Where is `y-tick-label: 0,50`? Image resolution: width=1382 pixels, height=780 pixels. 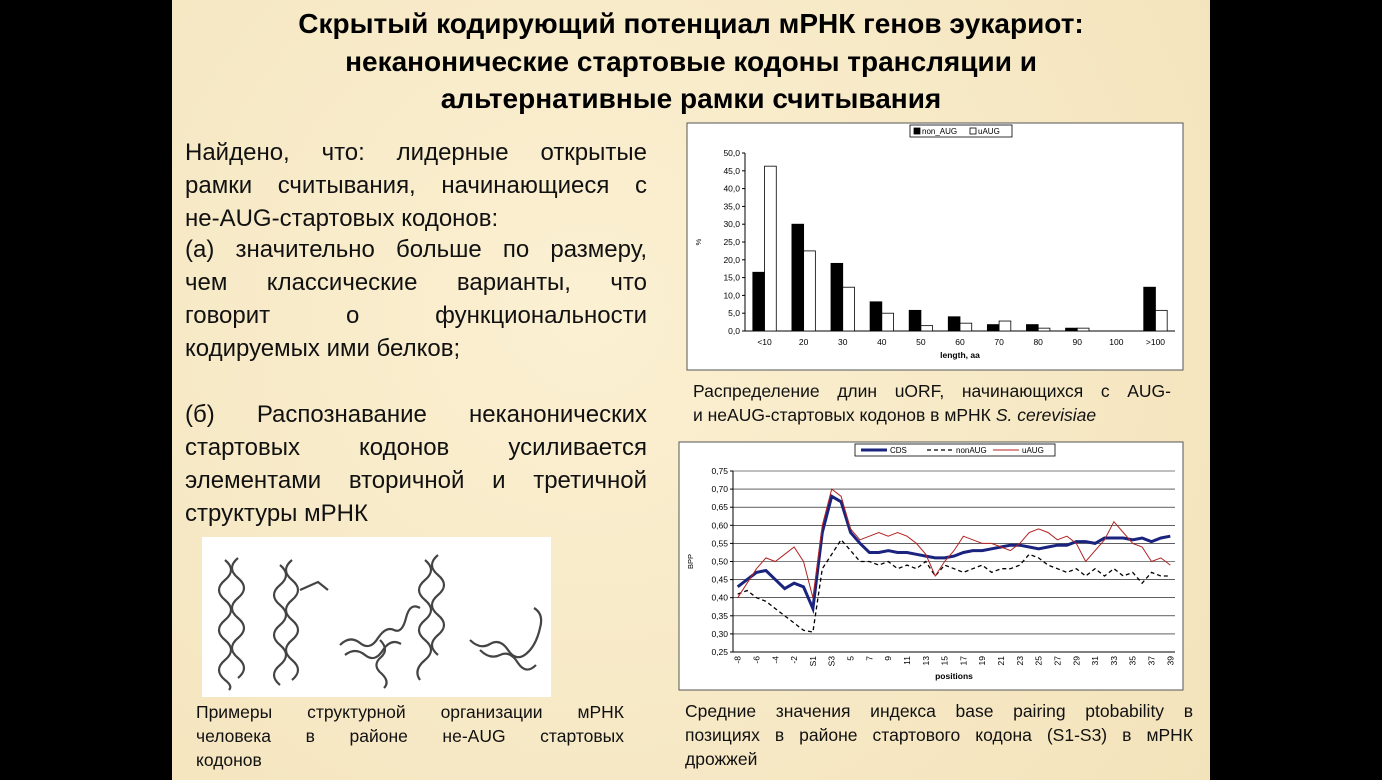 y-tick-label: 0,50 is located at coordinates (719, 562).